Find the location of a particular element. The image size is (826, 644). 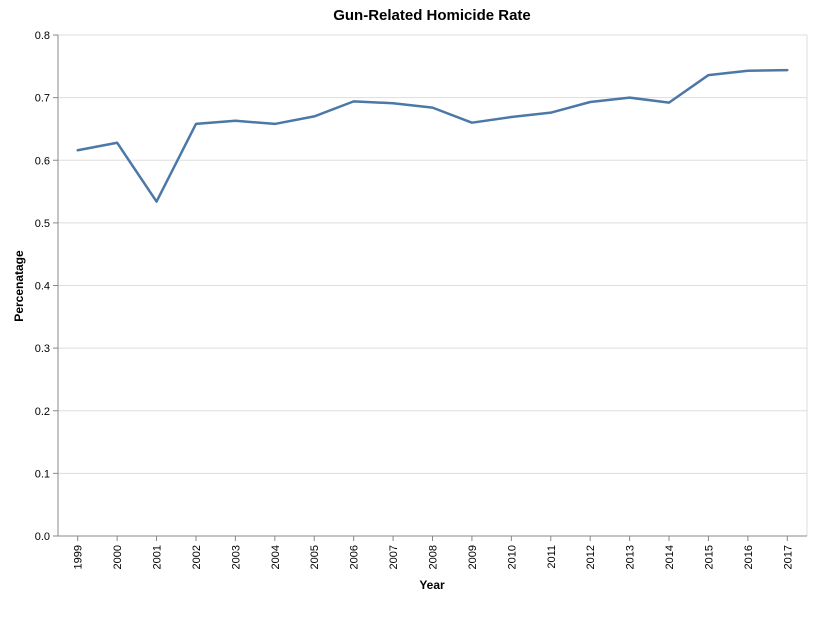

x-tick-label: 2008 is located at coordinates (434, 557).